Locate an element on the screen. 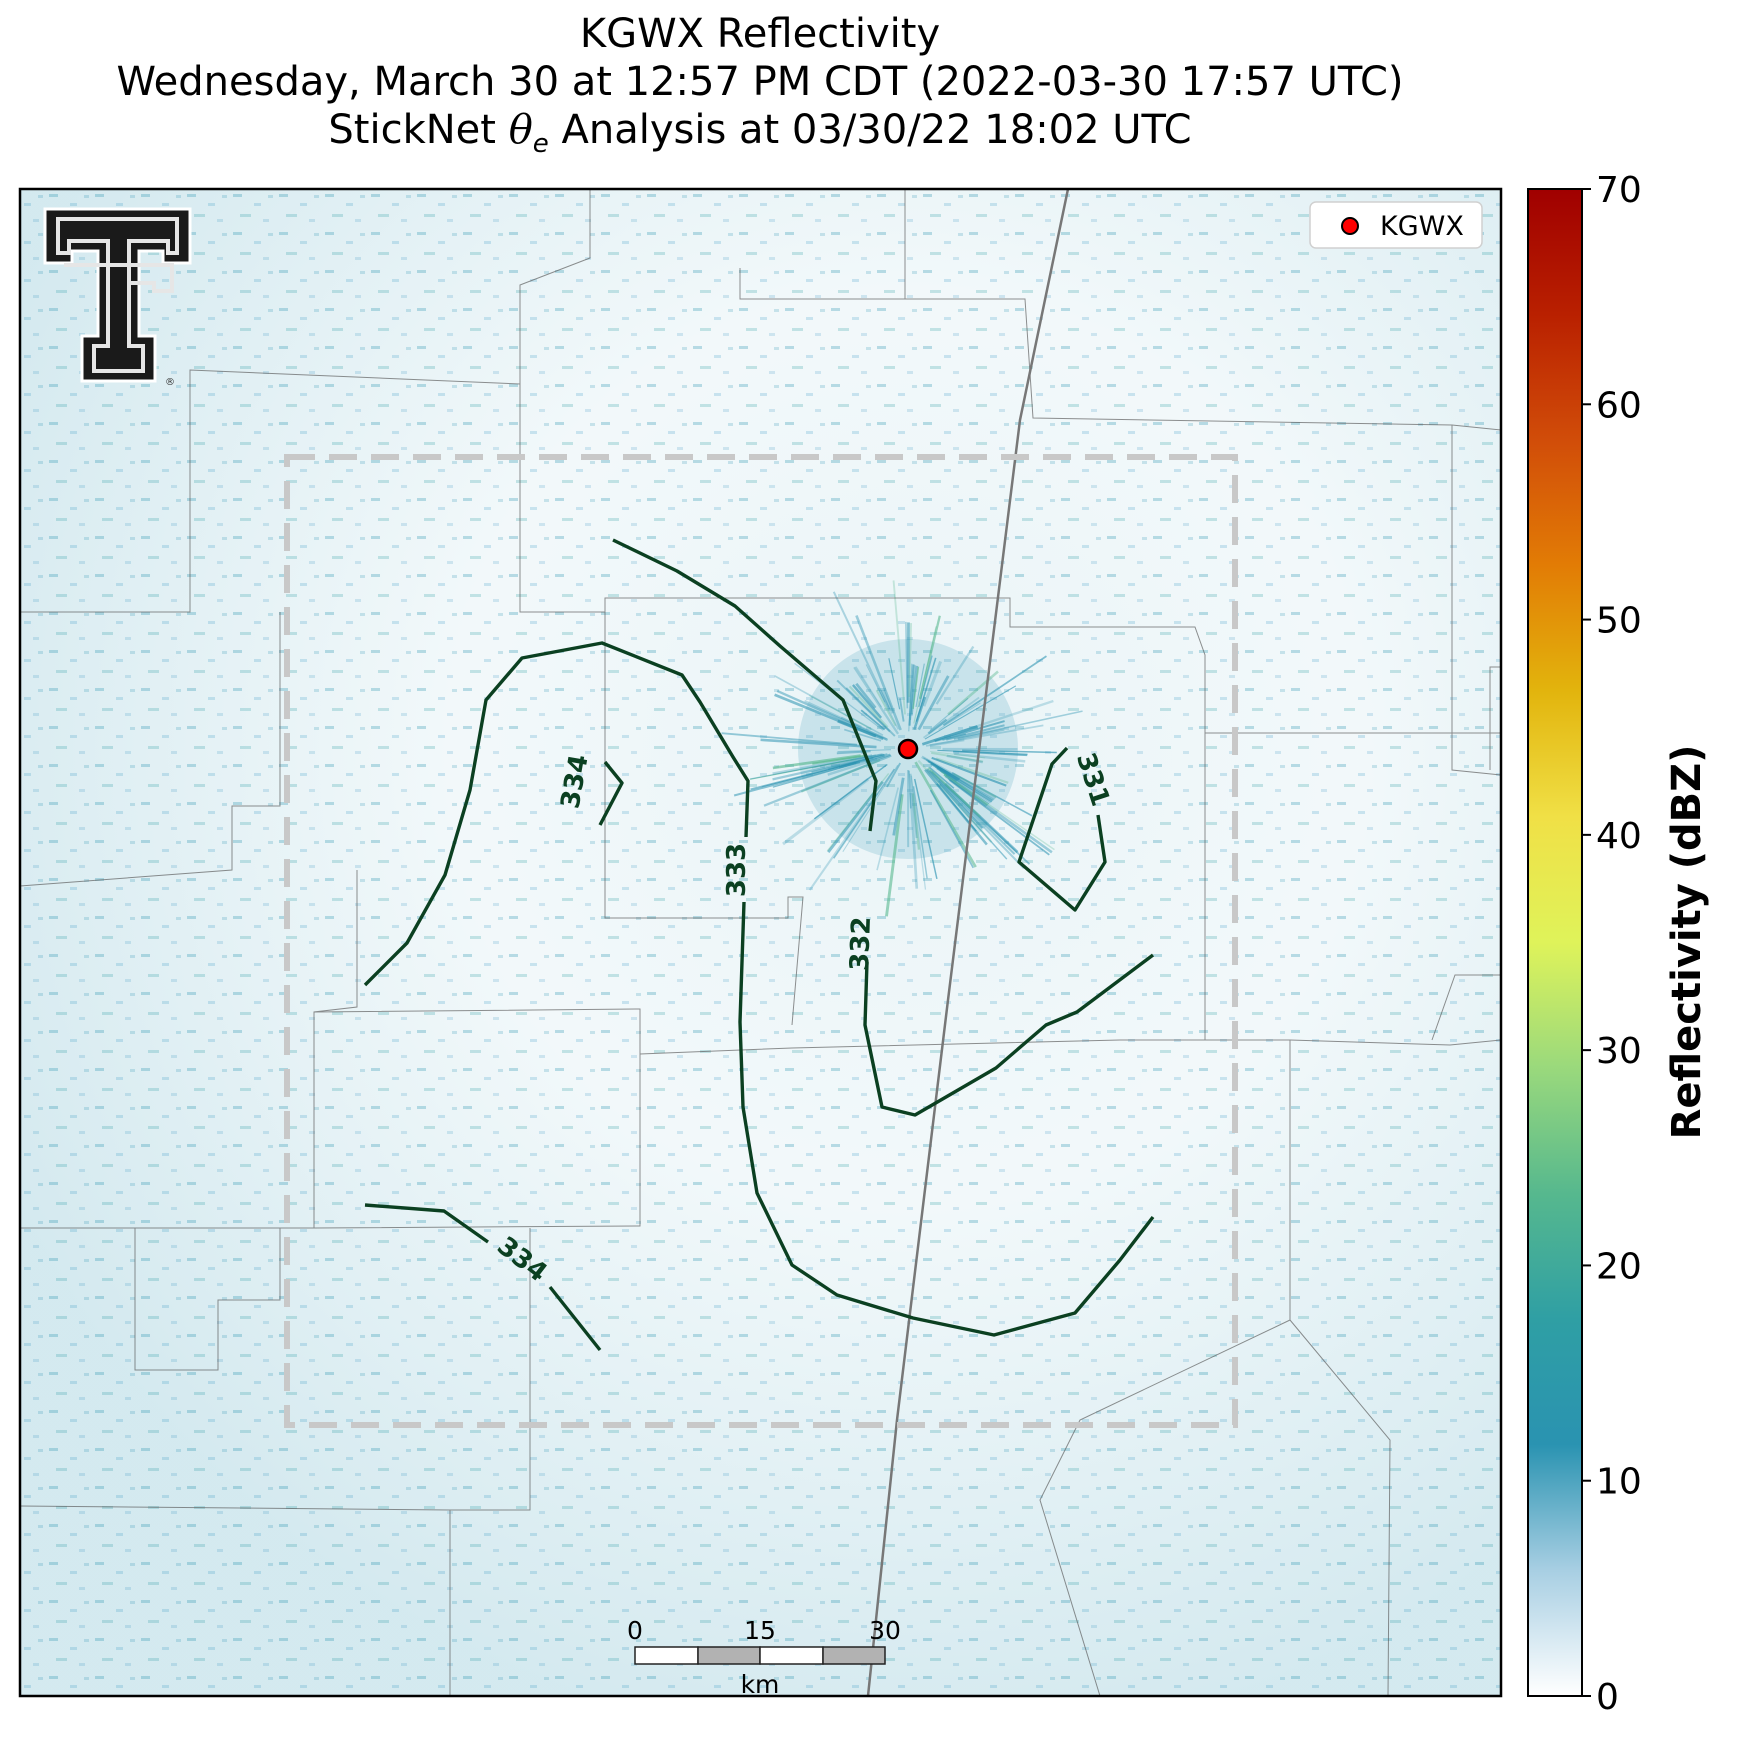 Image resolution: width=1738 pixels, height=1743 pixels. scale-unit: km is located at coordinates (760, 1684).